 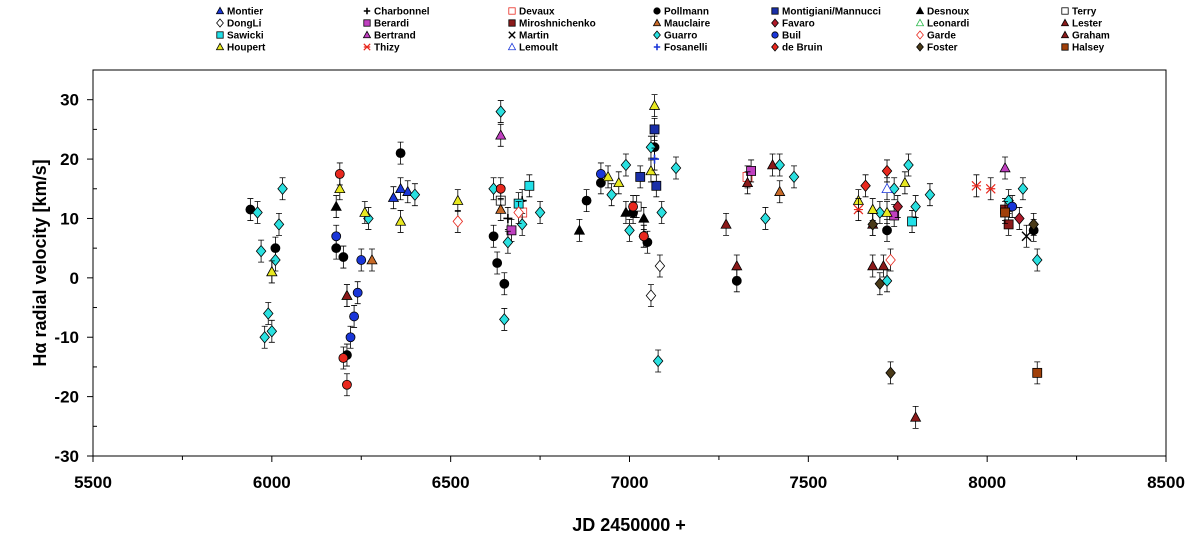 I want to click on legend-label: Charbonnel, so click(x=402, y=12).